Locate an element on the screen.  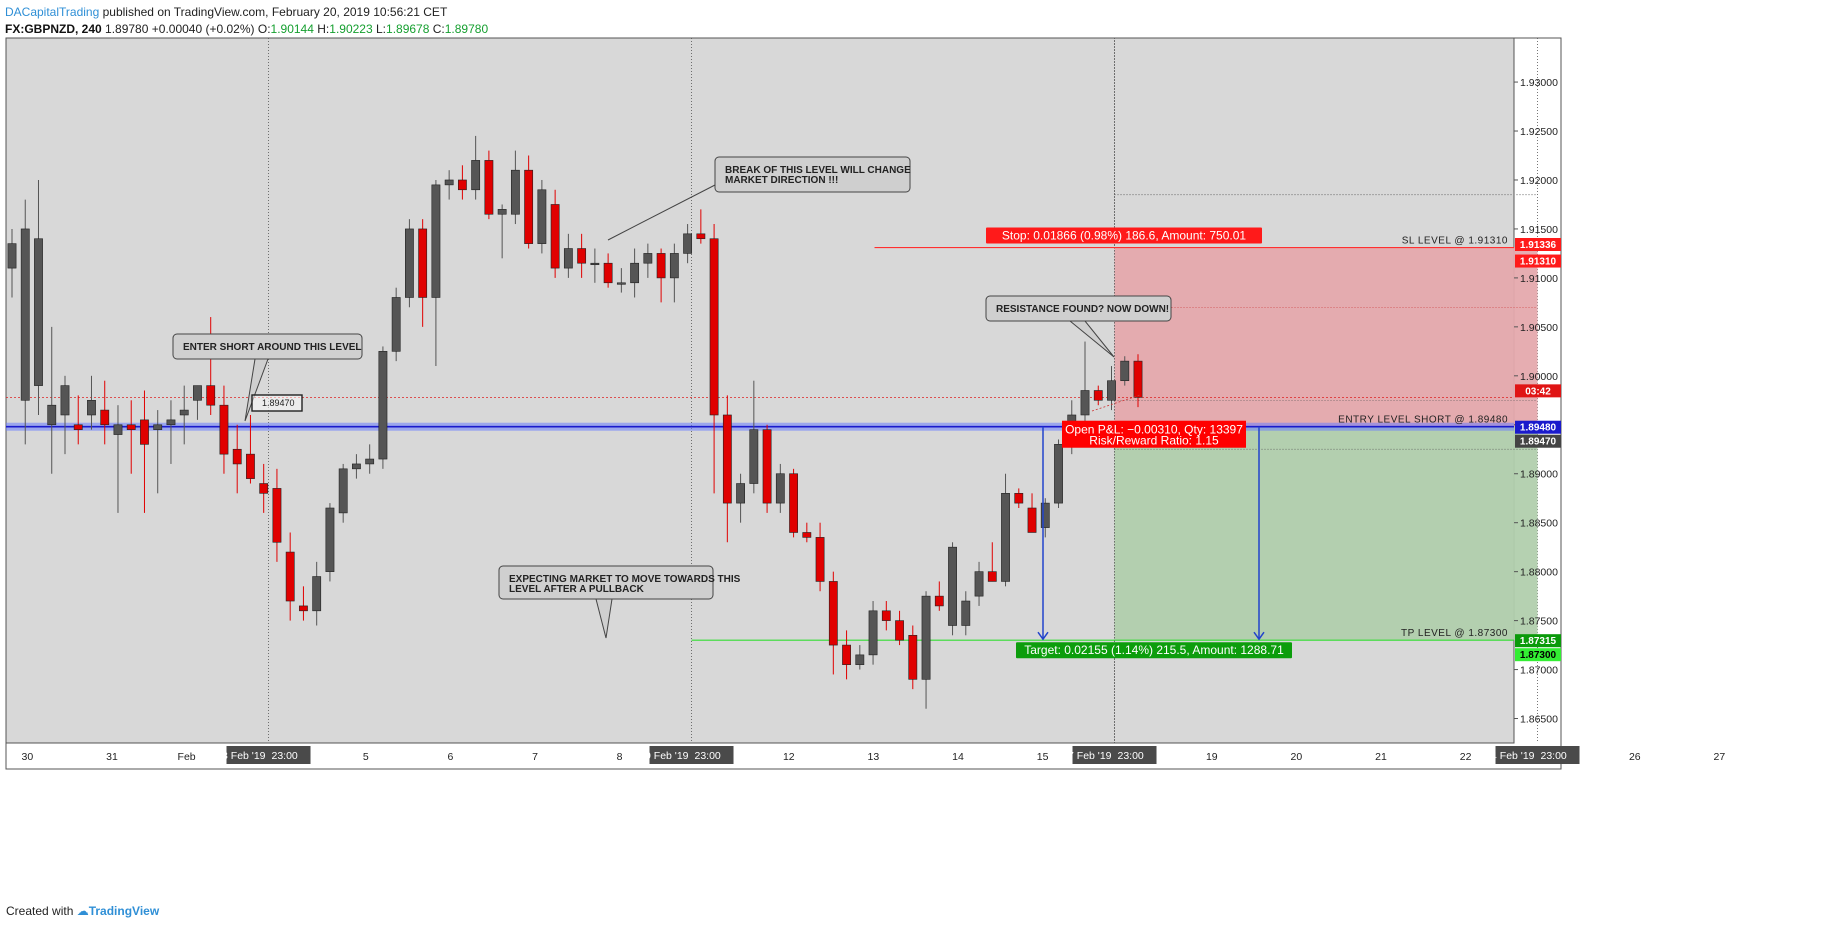
date-marker-1-time: 23:00 is located at coordinates (708, 756).